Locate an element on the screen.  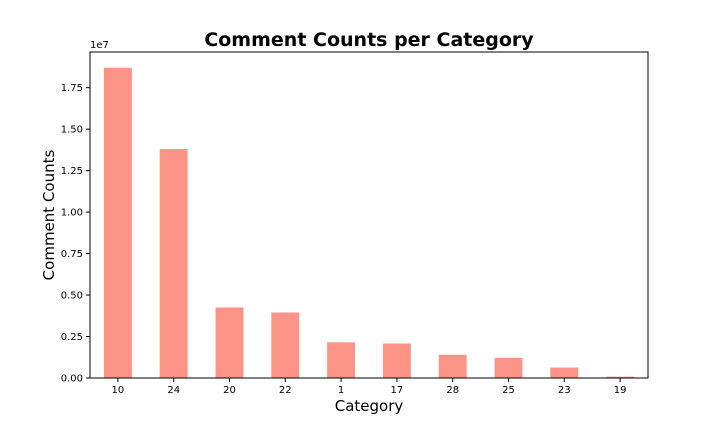
y-axis-label: Comment Counts is located at coordinates (49, 215).